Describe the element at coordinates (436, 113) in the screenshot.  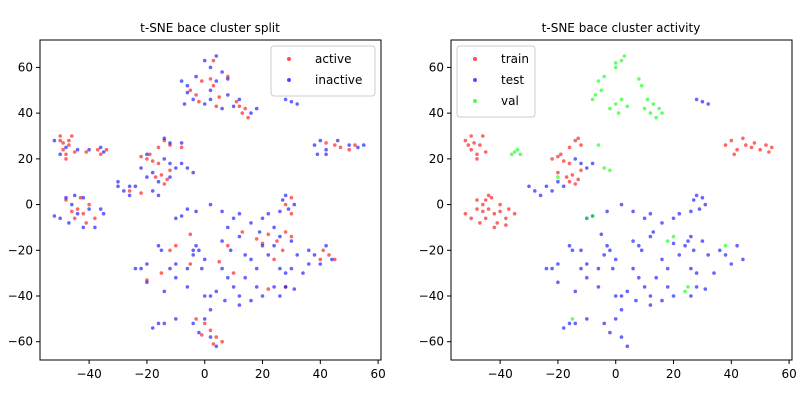
I see `y-tick-label: 40` at that location.